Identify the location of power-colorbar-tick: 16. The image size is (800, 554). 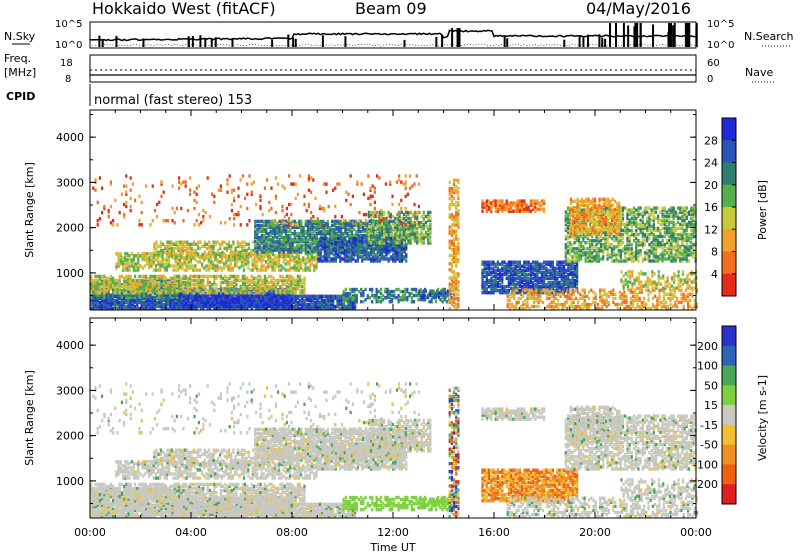
(711, 207).